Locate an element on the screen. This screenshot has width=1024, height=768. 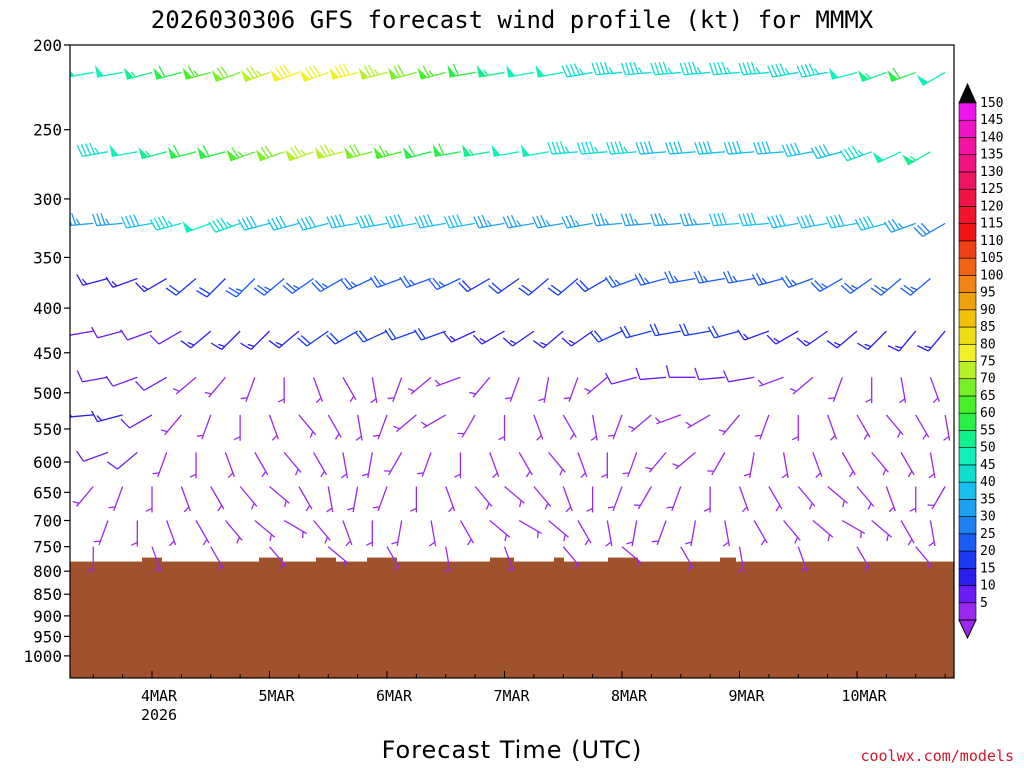
x-tick-label: 5MAR is located at coordinates (276, 696).